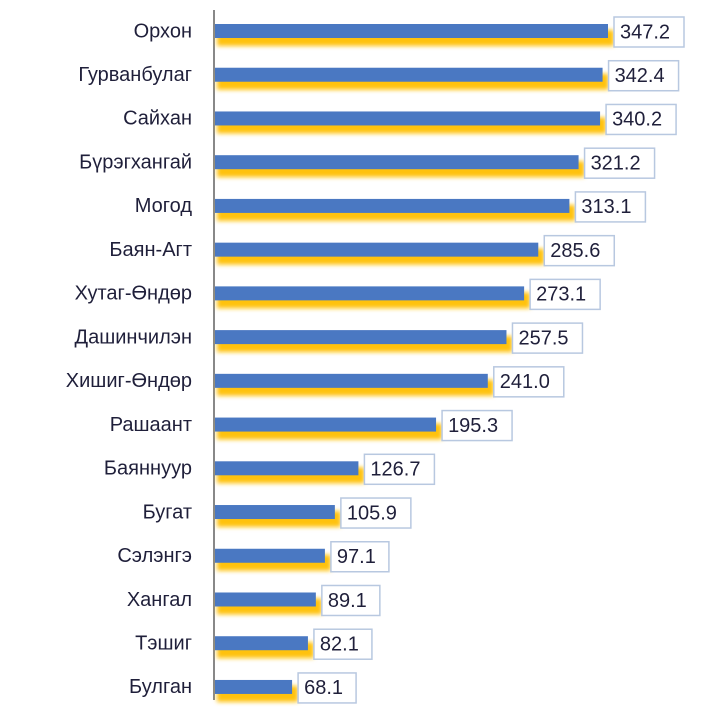  What do you see at coordinates (637, 120) in the screenshot?
I see `value-label: 340.2` at bounding box center [637, 120].